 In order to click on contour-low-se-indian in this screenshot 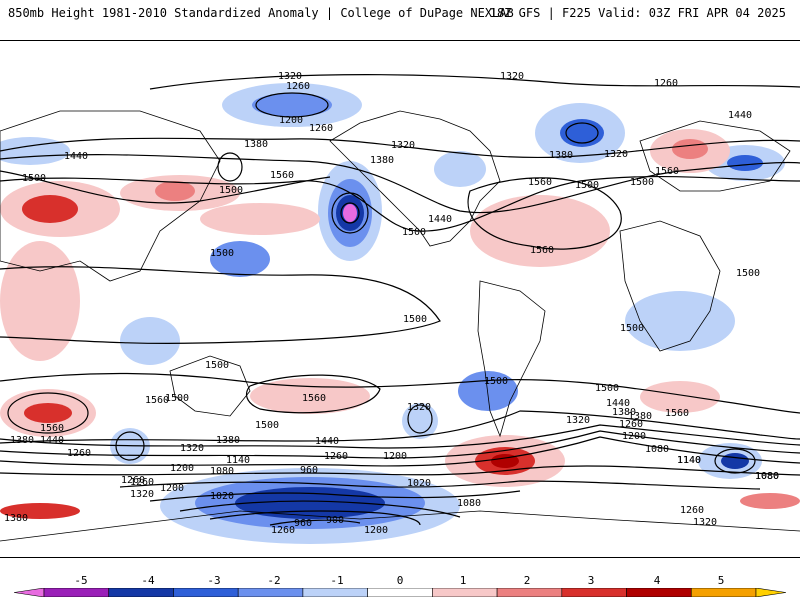, I will do `click(735, 461)`.